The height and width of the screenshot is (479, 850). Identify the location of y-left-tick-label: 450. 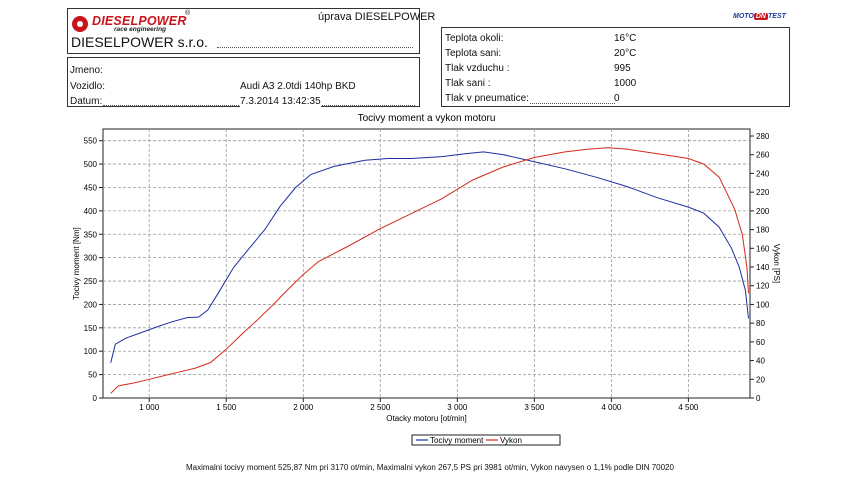
(91, 187).